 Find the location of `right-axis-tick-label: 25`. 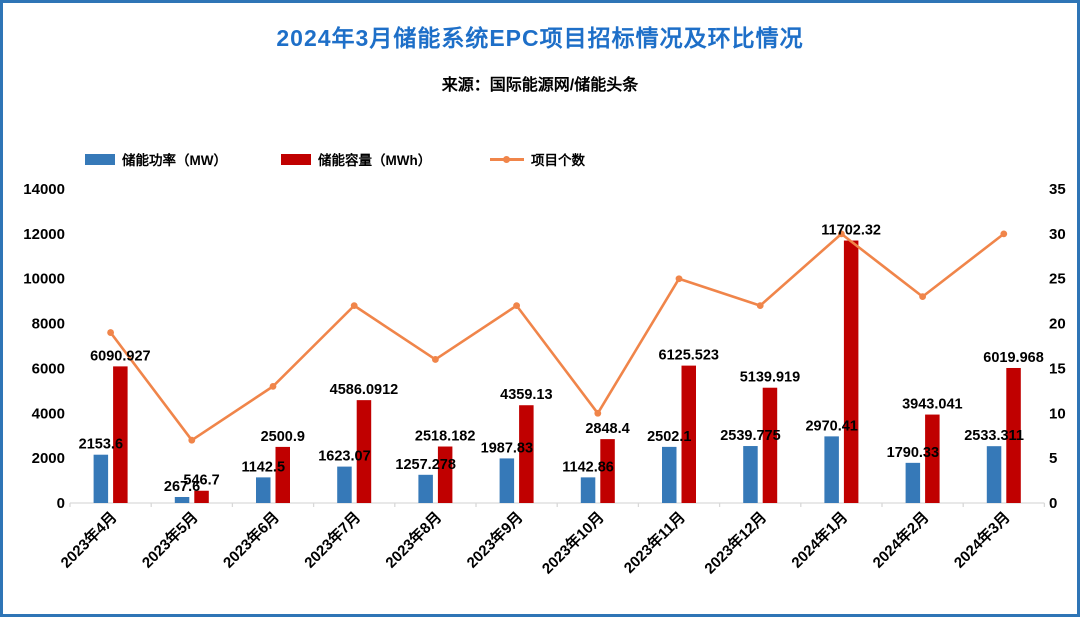

right-axis-tick-label: 25 is located at coordinates (1057, 279).